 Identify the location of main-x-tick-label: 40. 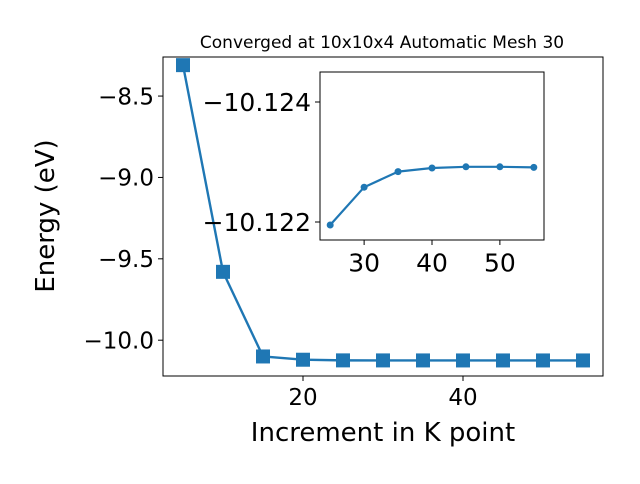
(462, 398).